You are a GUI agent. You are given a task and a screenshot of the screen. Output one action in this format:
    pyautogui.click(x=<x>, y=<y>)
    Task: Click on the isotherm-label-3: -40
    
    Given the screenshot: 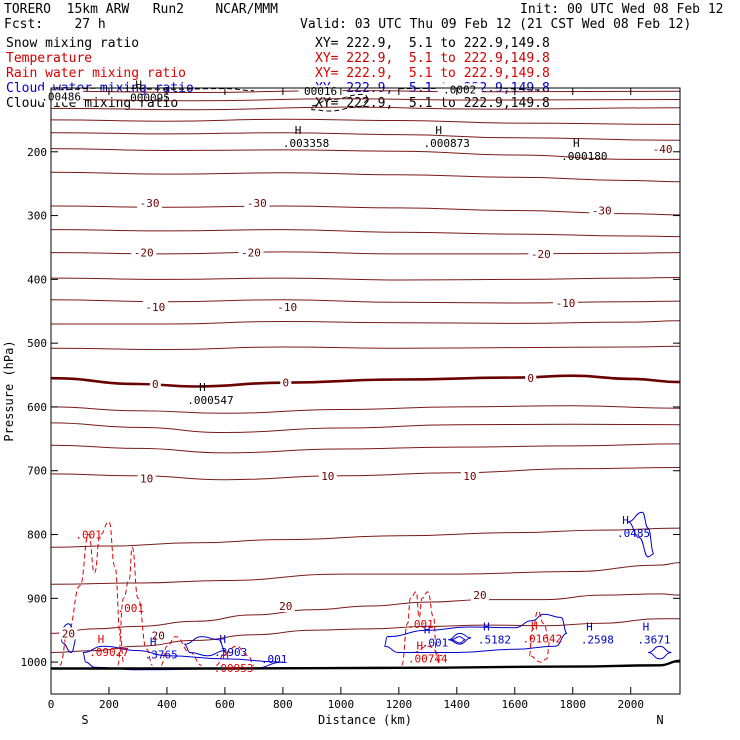 What is the action you would take?
    pyautogui.click(x=663, y=149)
    